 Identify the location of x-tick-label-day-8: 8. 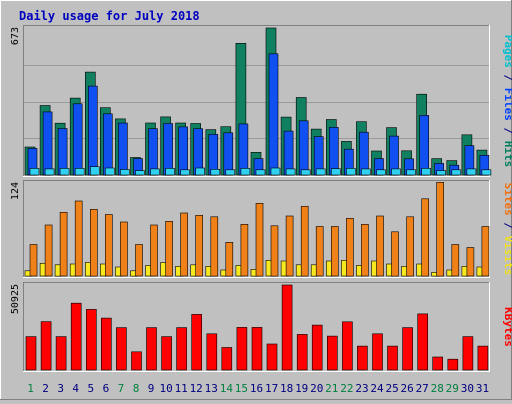
(136, 388).